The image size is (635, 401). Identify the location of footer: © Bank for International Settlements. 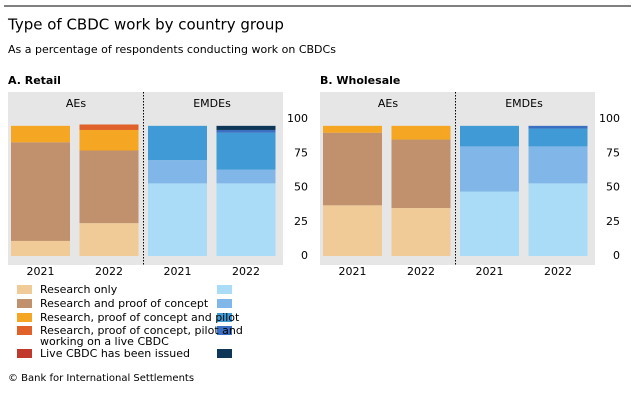
(101, 378).